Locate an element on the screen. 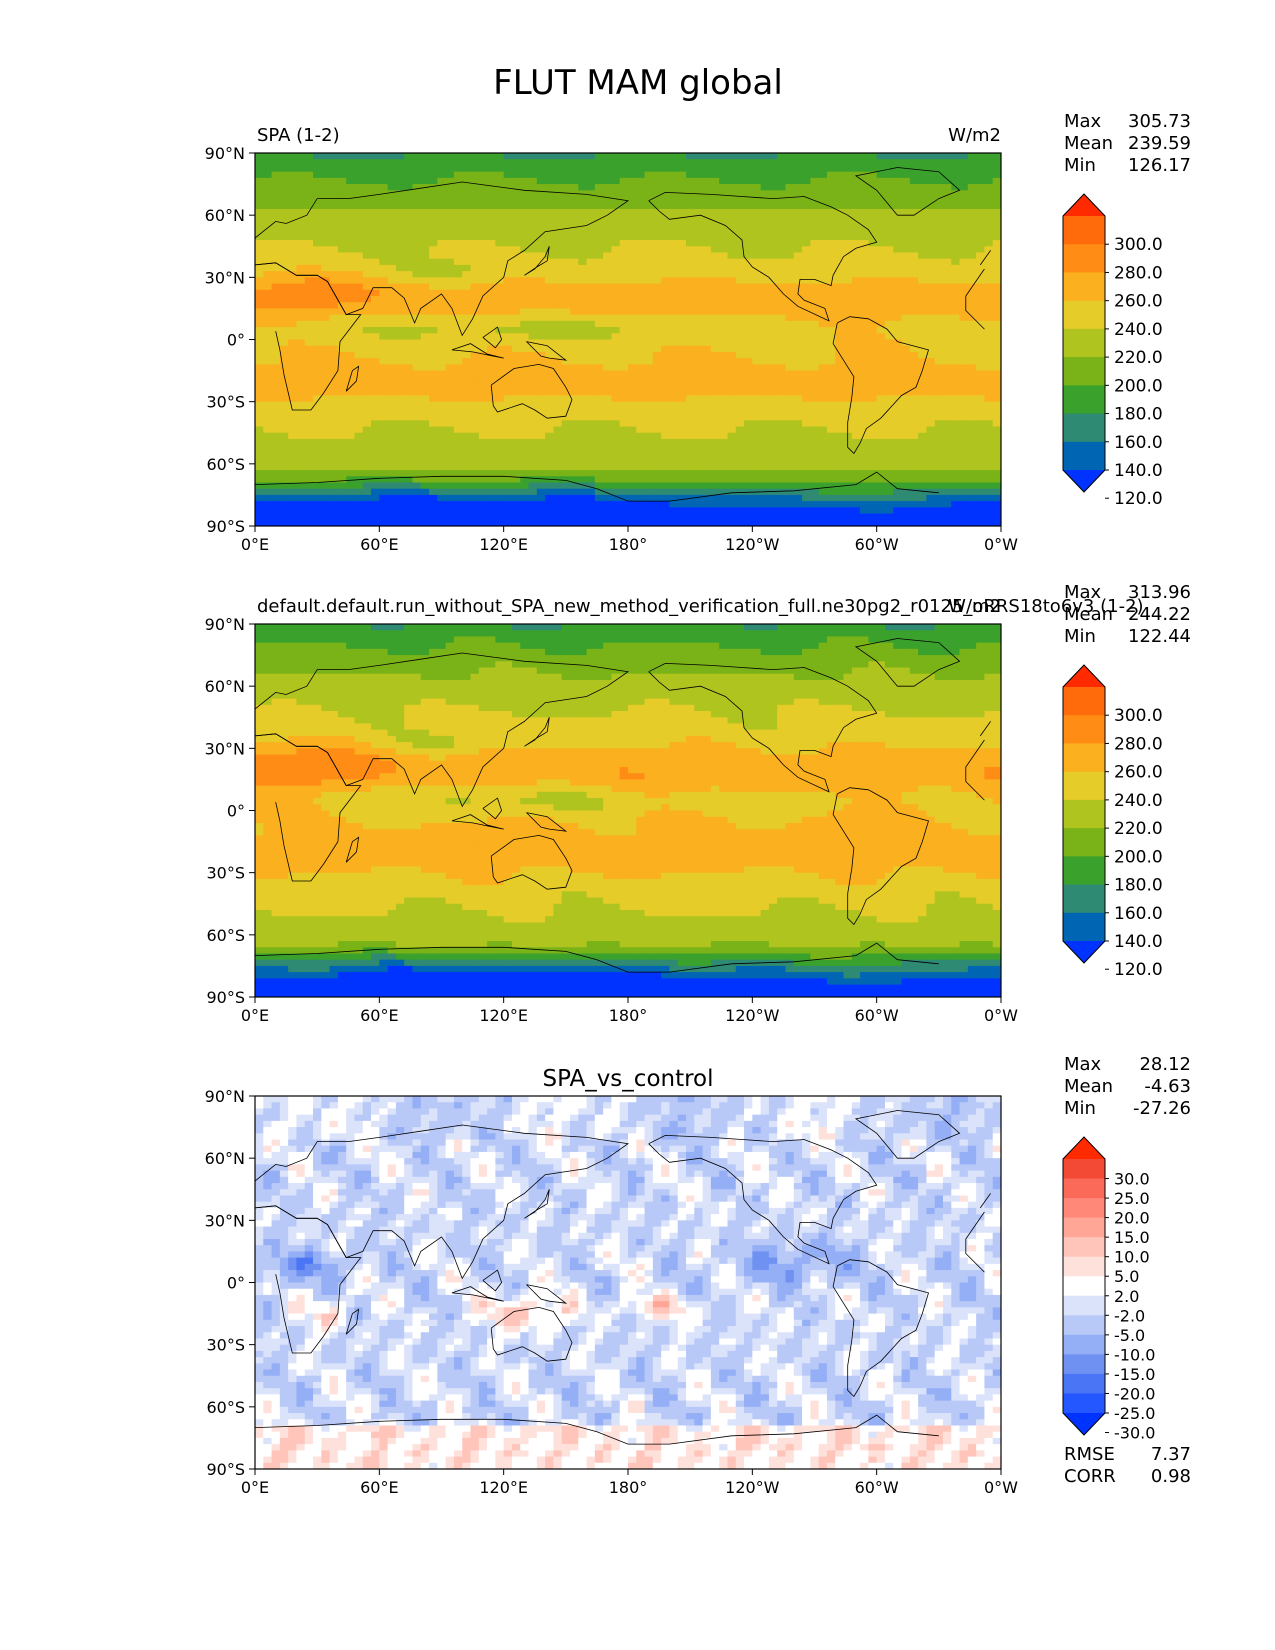 This screenshot has height=1650, width=1275. colorbar-tick-label: -30.0 is located at coordinates (1134, 1433).